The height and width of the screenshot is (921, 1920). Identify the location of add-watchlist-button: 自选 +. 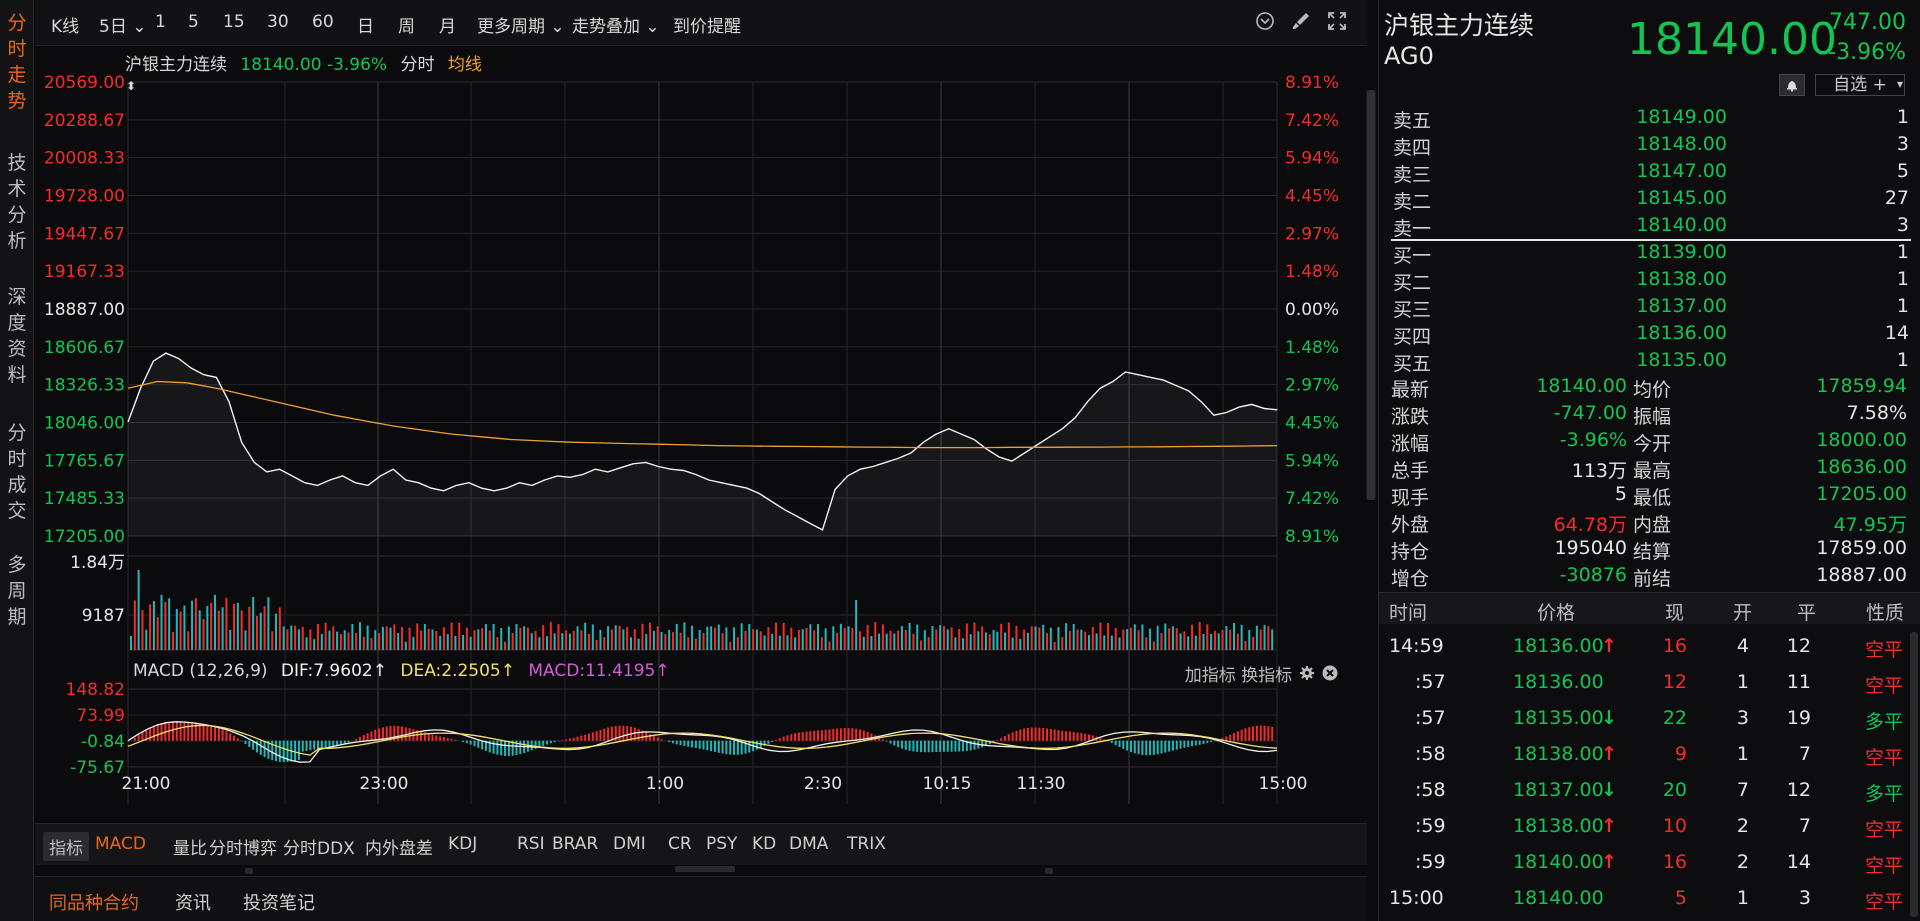
(1860, 85).